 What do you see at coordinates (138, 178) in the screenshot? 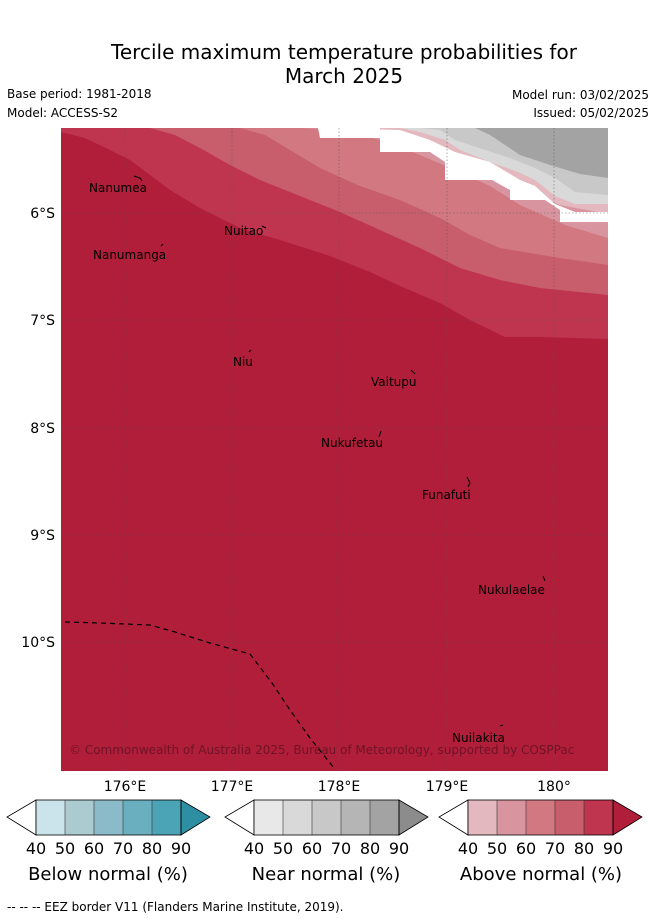
I see `island-nanumea-shape` at bounding box center [138, 178].